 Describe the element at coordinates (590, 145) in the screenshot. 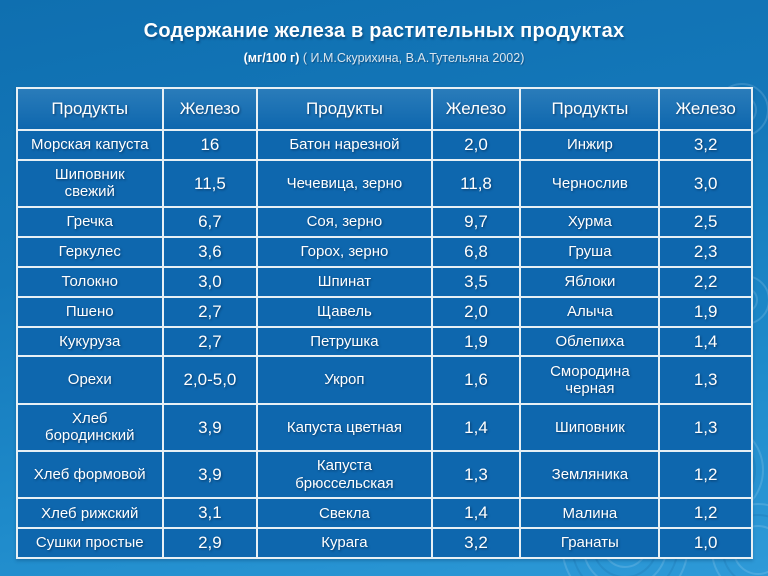

I see `product-cell: Инжир` at that location.